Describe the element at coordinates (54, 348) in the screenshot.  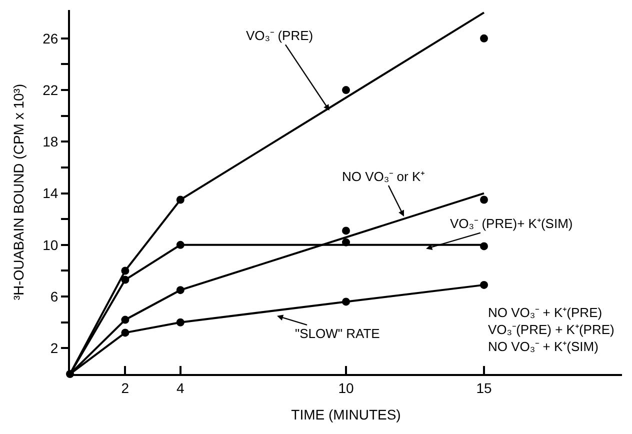
I see `y-tick-label: 2` at that location.